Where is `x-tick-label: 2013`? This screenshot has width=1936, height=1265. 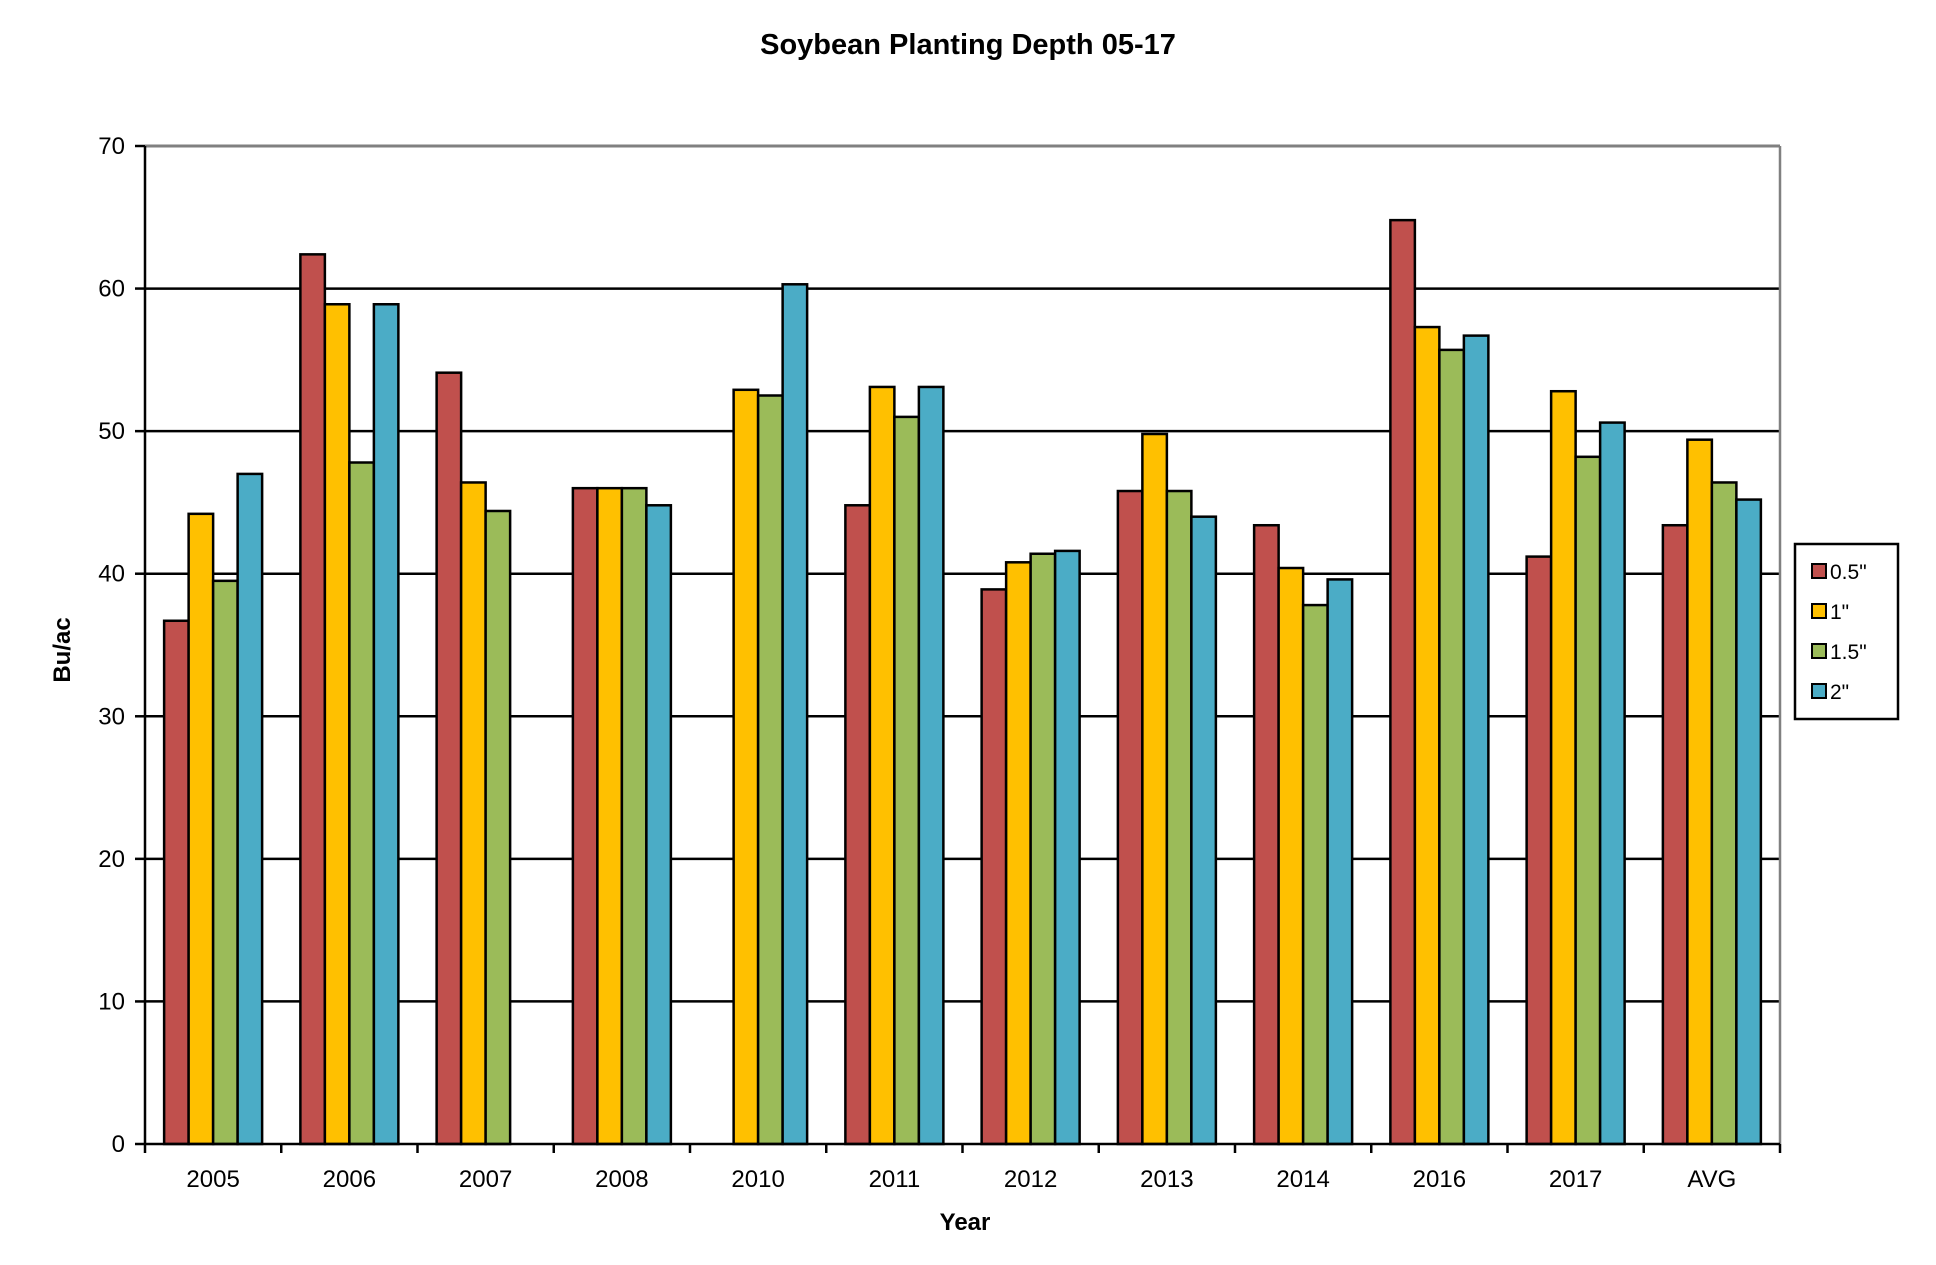
x-tick-label: 2013 is located at coordinates (1166, 1179).